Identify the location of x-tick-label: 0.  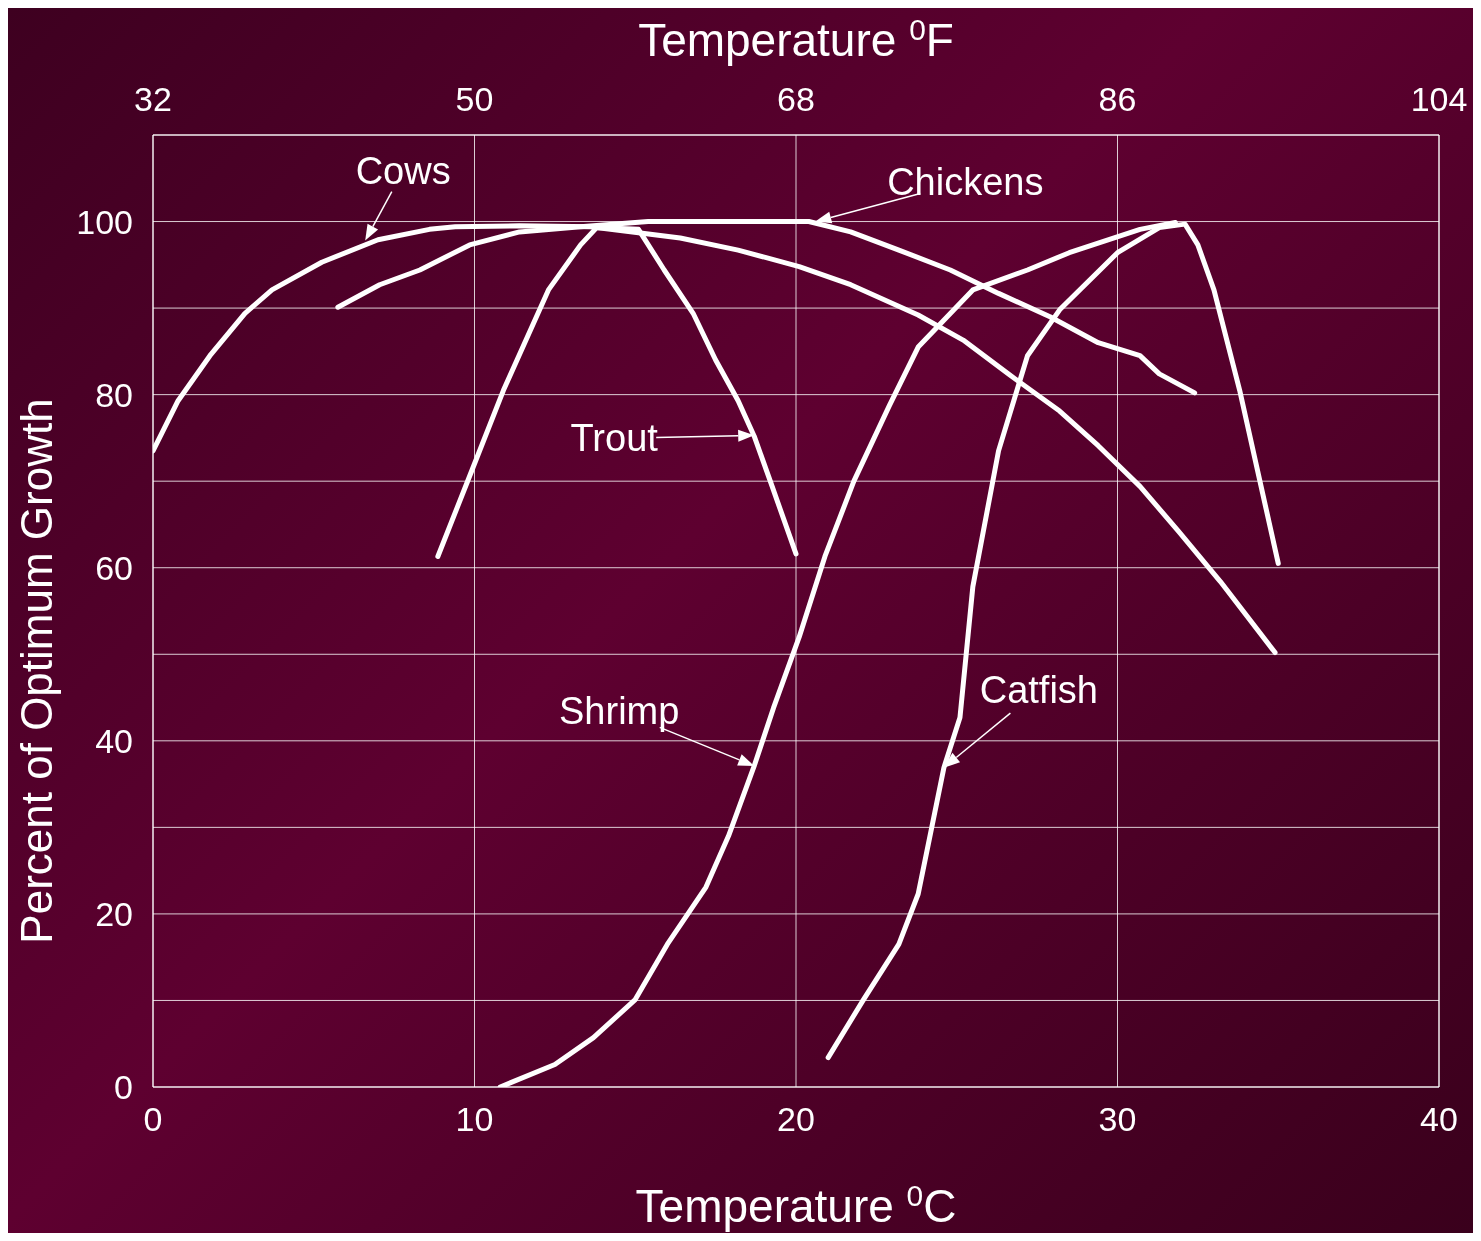
(153, 1119).